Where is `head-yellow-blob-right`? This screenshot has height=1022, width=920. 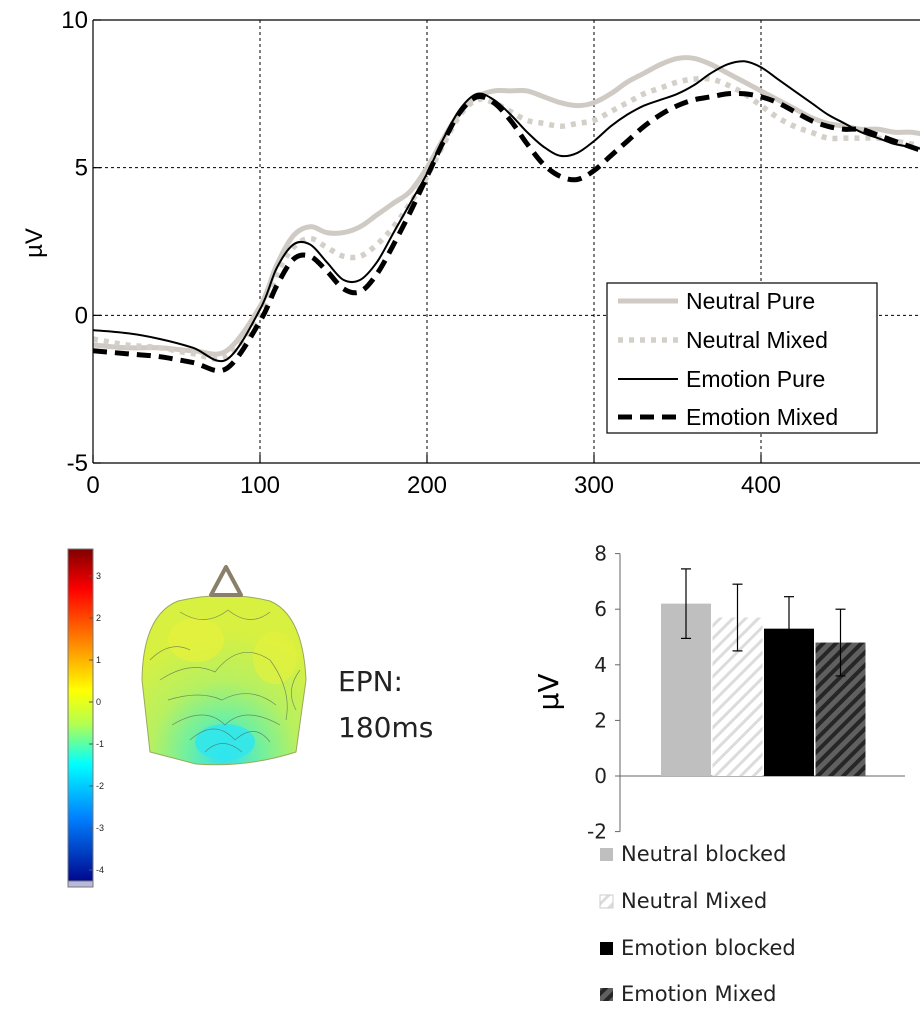 head-yellow-blob-right is located at coordinates (275, 658).